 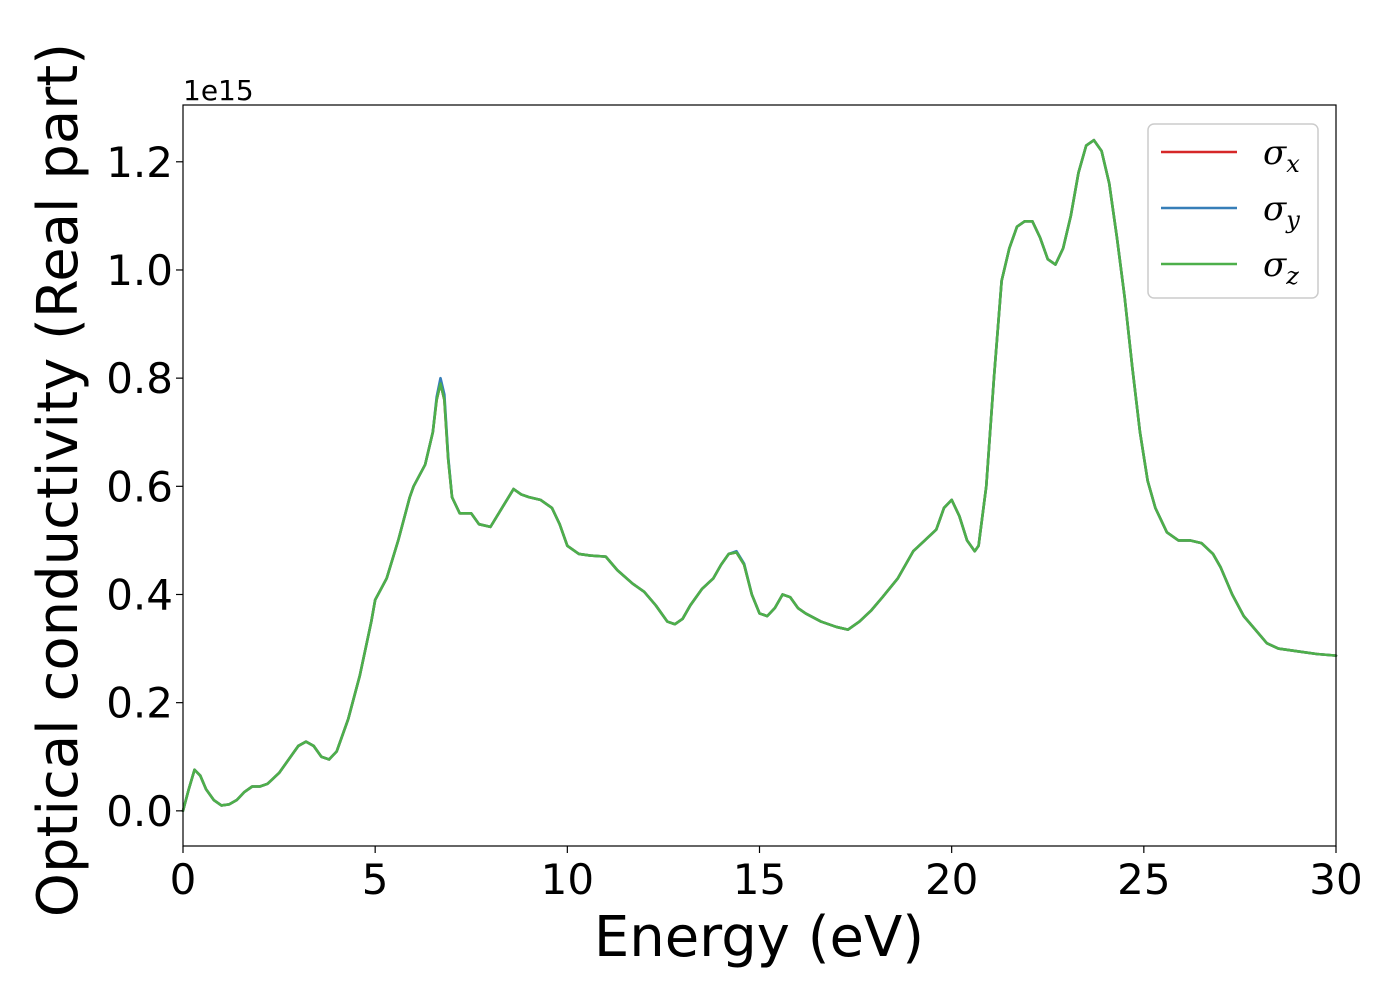 I want to click on y-tick-label: 0.4, so click(x=139, y=594).